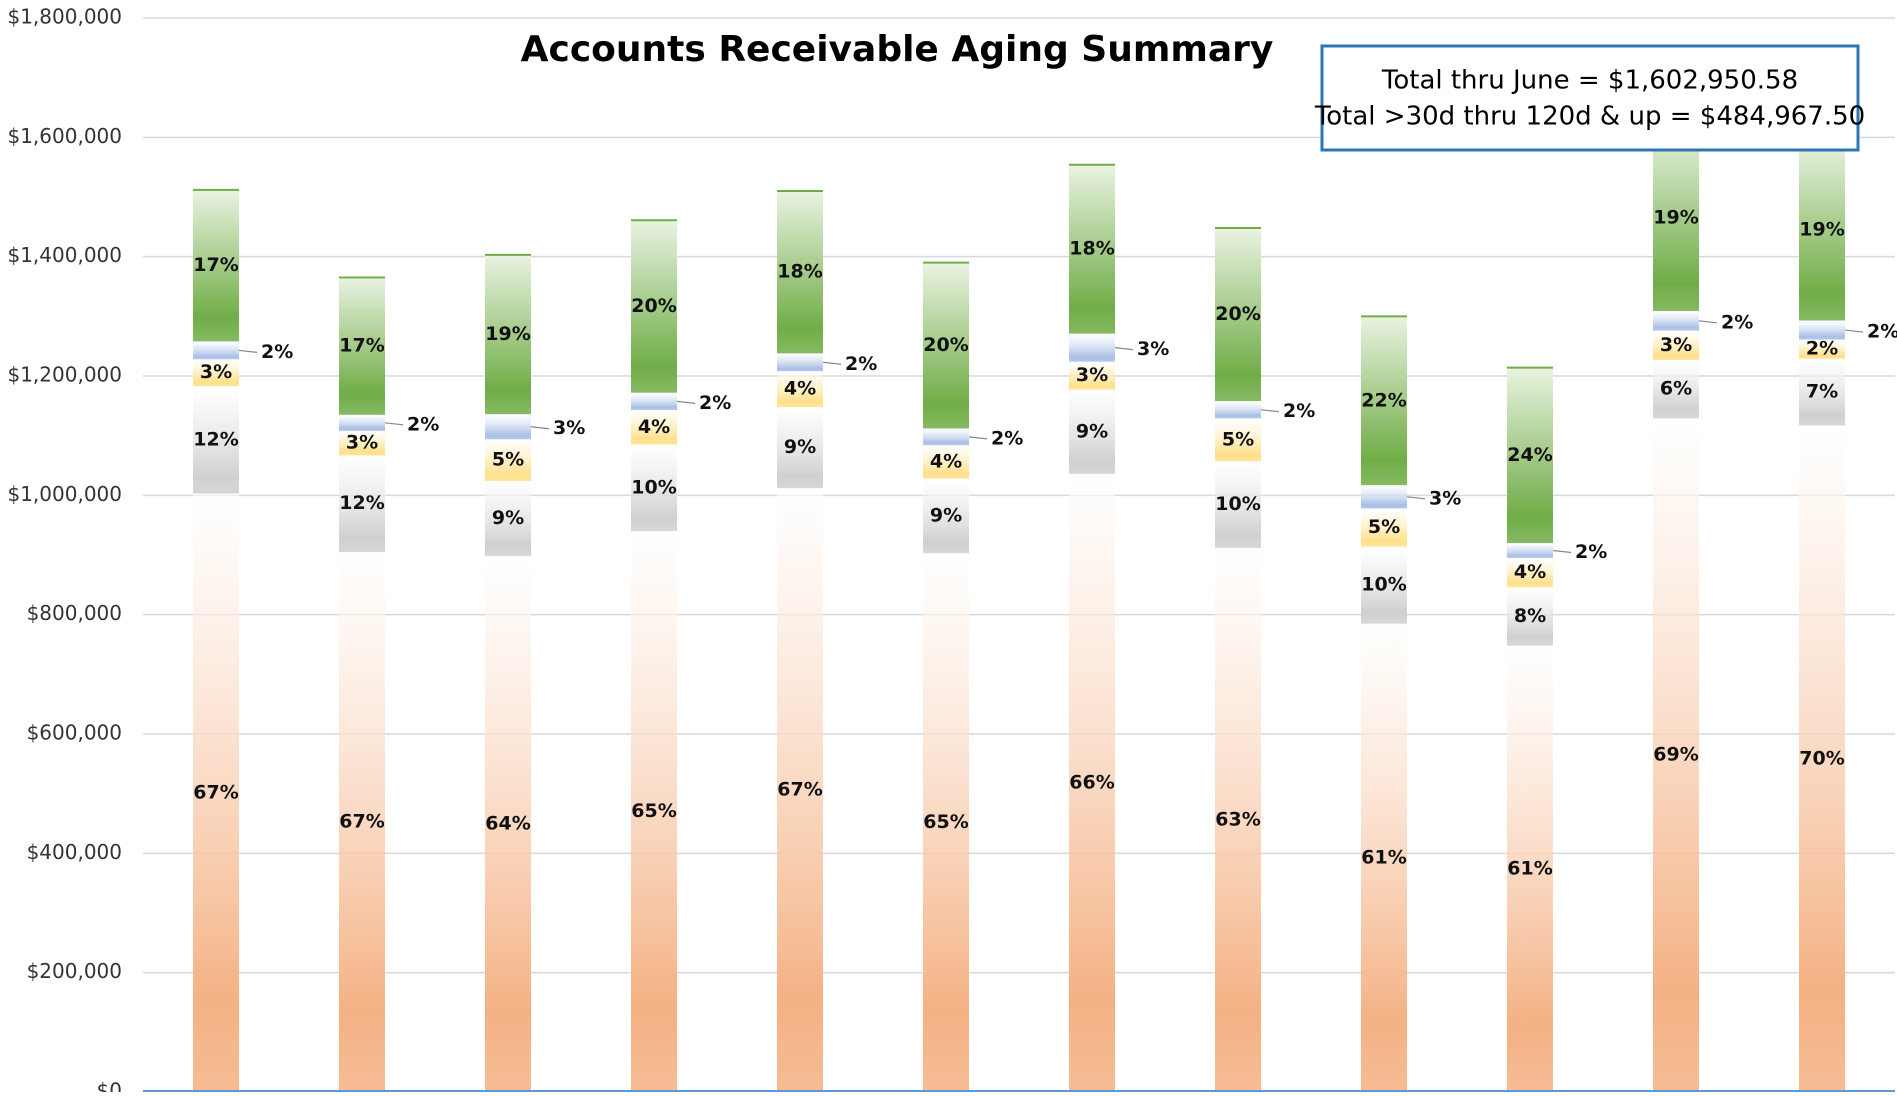 The width and height of the screenshot is (1897, 1096). I want to click on data-label: 8%, so click(1530, 616).